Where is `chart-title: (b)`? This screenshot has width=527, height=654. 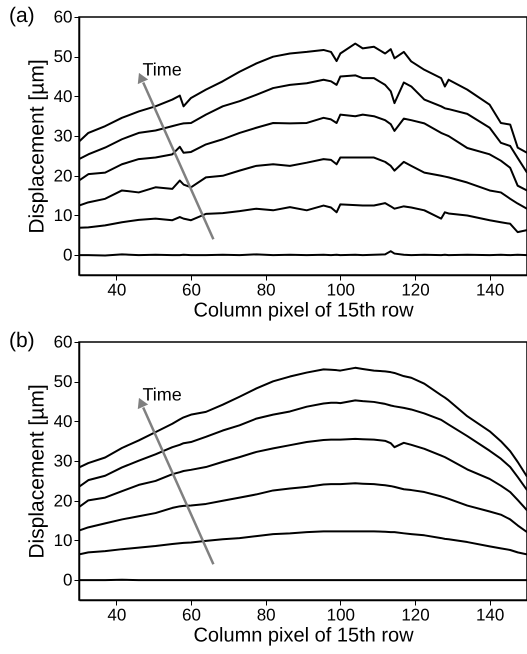
chart-title: (b) is located at coordinates (22, 340).